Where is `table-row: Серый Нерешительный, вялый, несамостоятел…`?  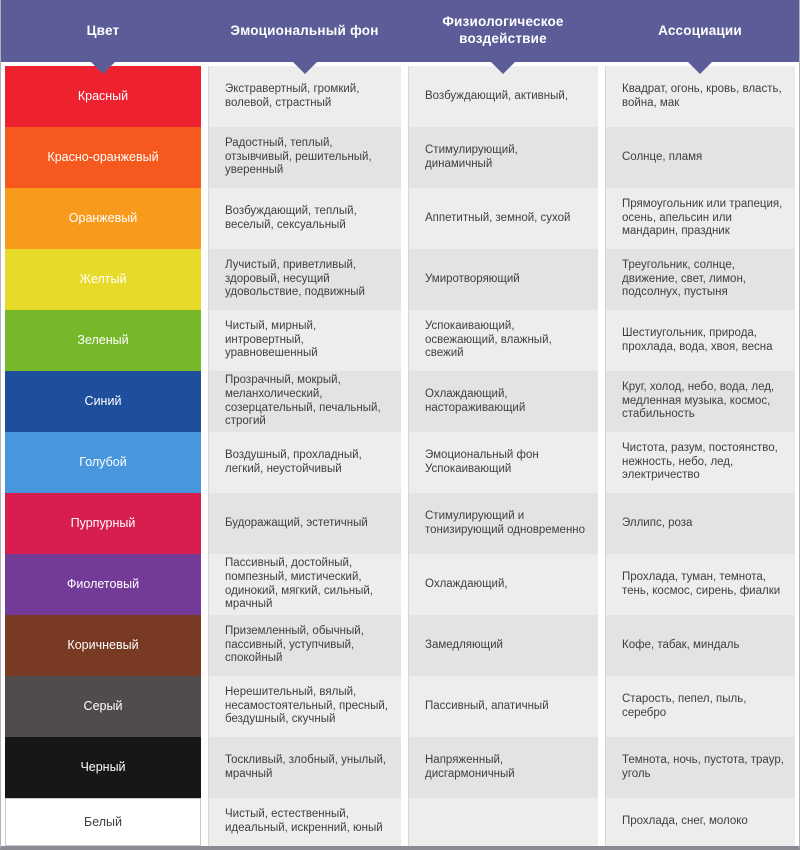 table-row: Серый Нерешительный, вялый, несамостоятел… is located at coordinates (400, 706).